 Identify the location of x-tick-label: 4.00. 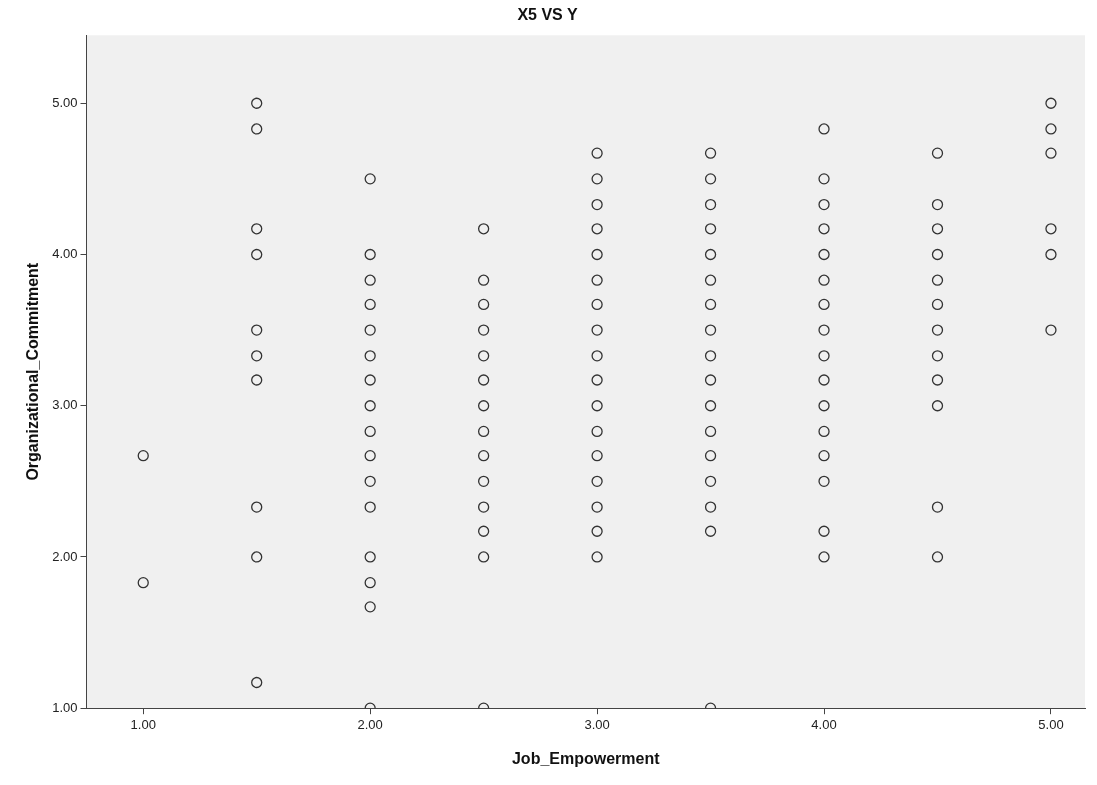
(824, 724).